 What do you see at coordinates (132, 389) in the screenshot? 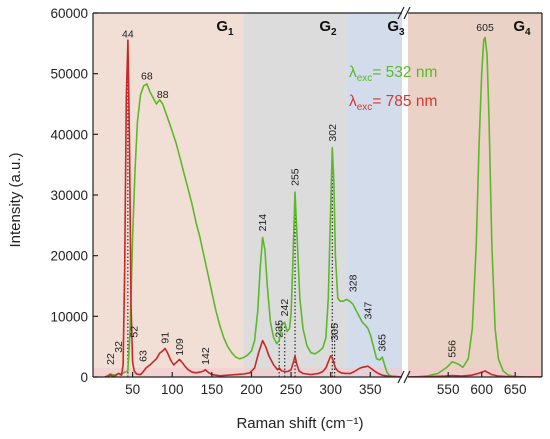
I see `x-tick-label-50: 50` at bounding box center [132, 389].